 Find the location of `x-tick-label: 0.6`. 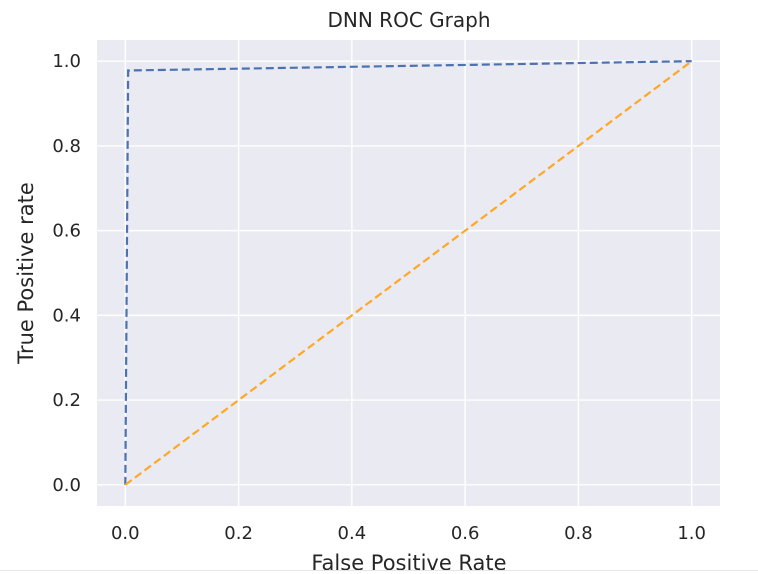

x-tick-label: 0.6 is located at coordinates (465, 533).